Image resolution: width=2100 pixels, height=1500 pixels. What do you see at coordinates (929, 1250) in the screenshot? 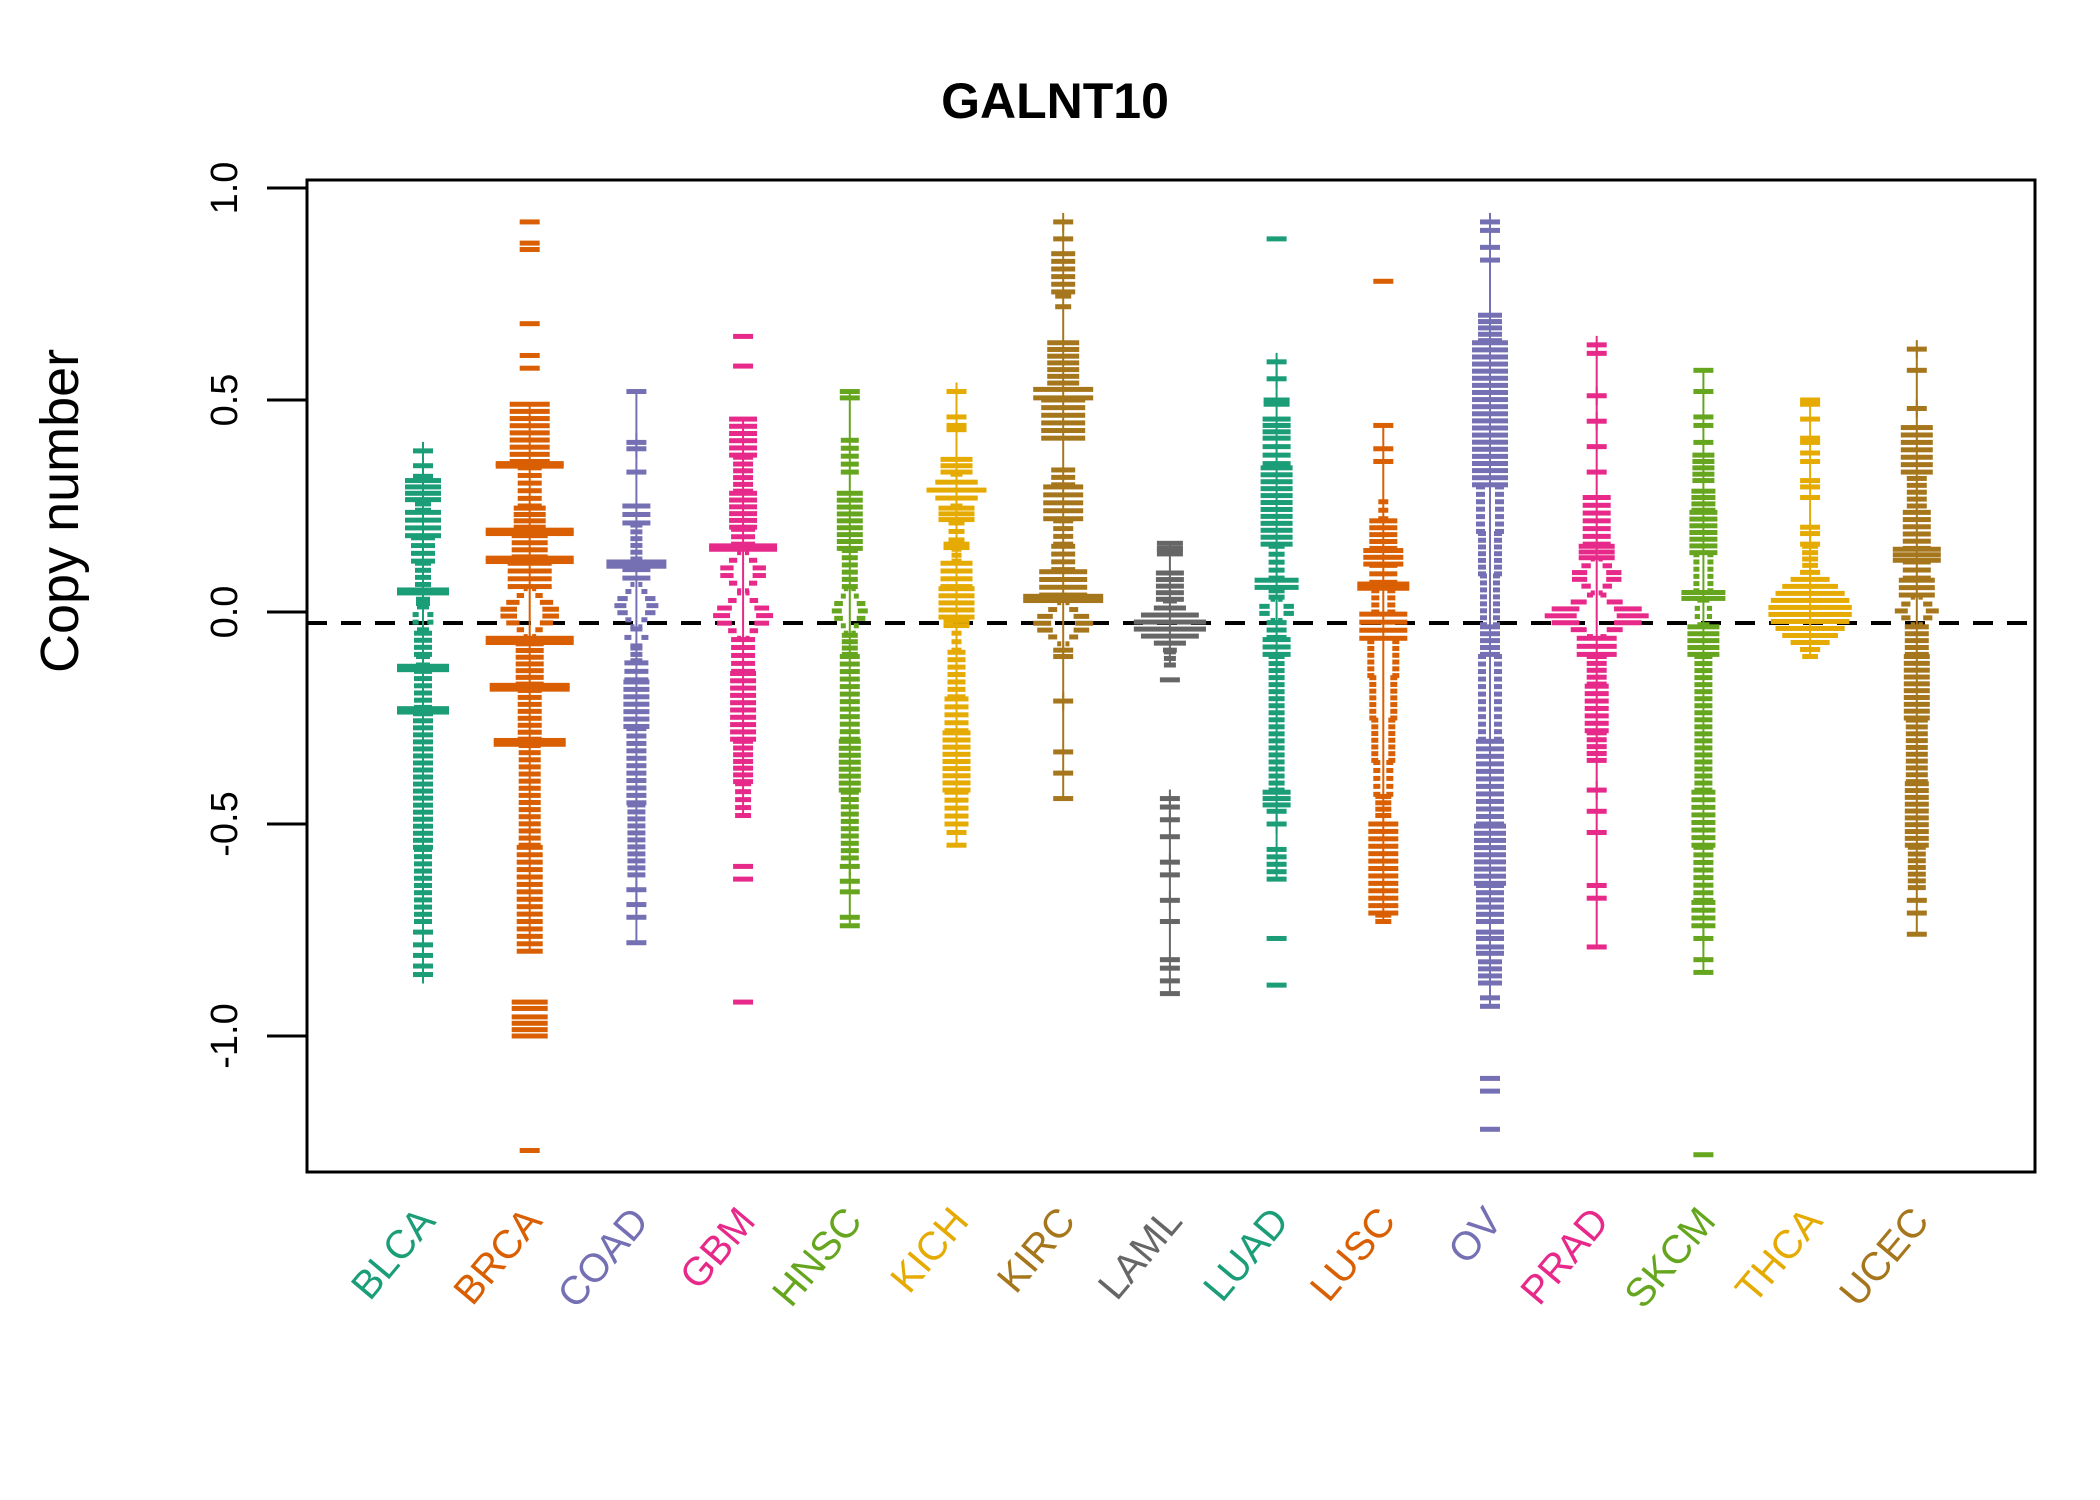
I see `x-label-KICH: KICH` at bounding box center [929, 1250].